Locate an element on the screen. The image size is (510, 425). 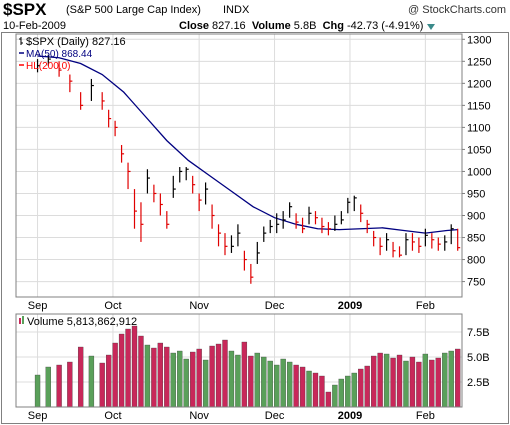
price-y-tick-label: 1050 is located at coordinates (479, 150).